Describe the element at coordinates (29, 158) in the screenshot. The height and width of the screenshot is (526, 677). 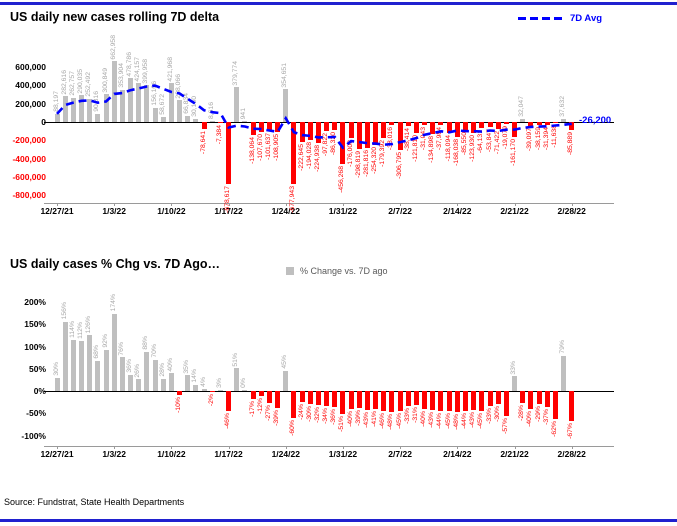
I see `y-tick-label: -400,000` at that location.